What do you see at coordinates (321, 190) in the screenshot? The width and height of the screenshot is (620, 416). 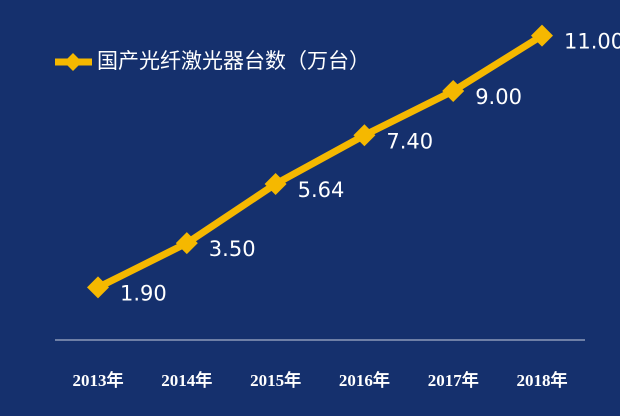 I see `data-label: 5.64` at bounding box center [321, 190].